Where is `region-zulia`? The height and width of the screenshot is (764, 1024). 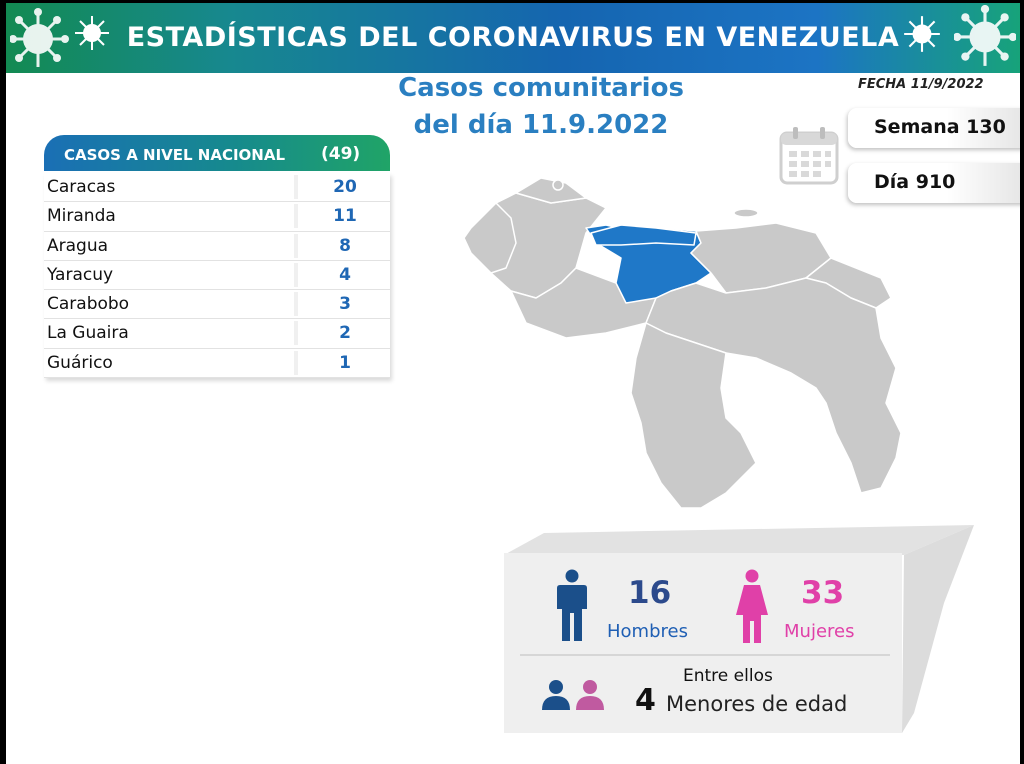 region-zulia is located at coordinates (490, 238).